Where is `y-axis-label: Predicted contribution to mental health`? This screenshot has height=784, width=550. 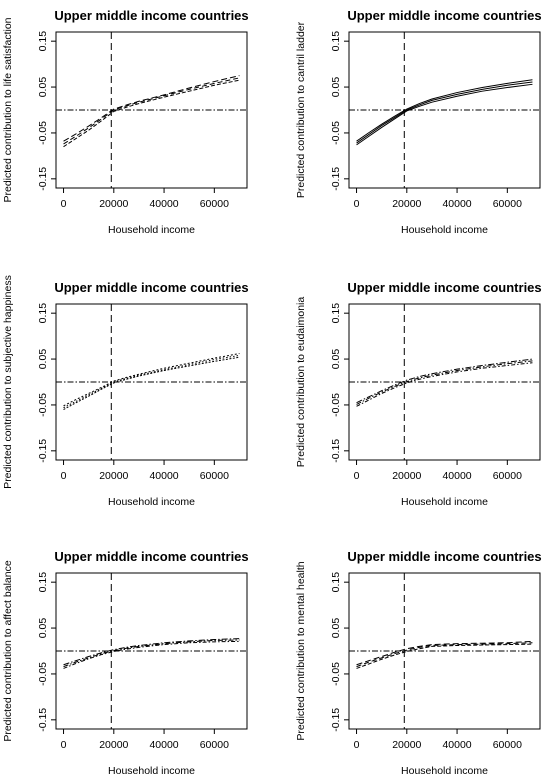 y-axis-label: Predicted contribution to mental health is located at coordinates (301, 650).